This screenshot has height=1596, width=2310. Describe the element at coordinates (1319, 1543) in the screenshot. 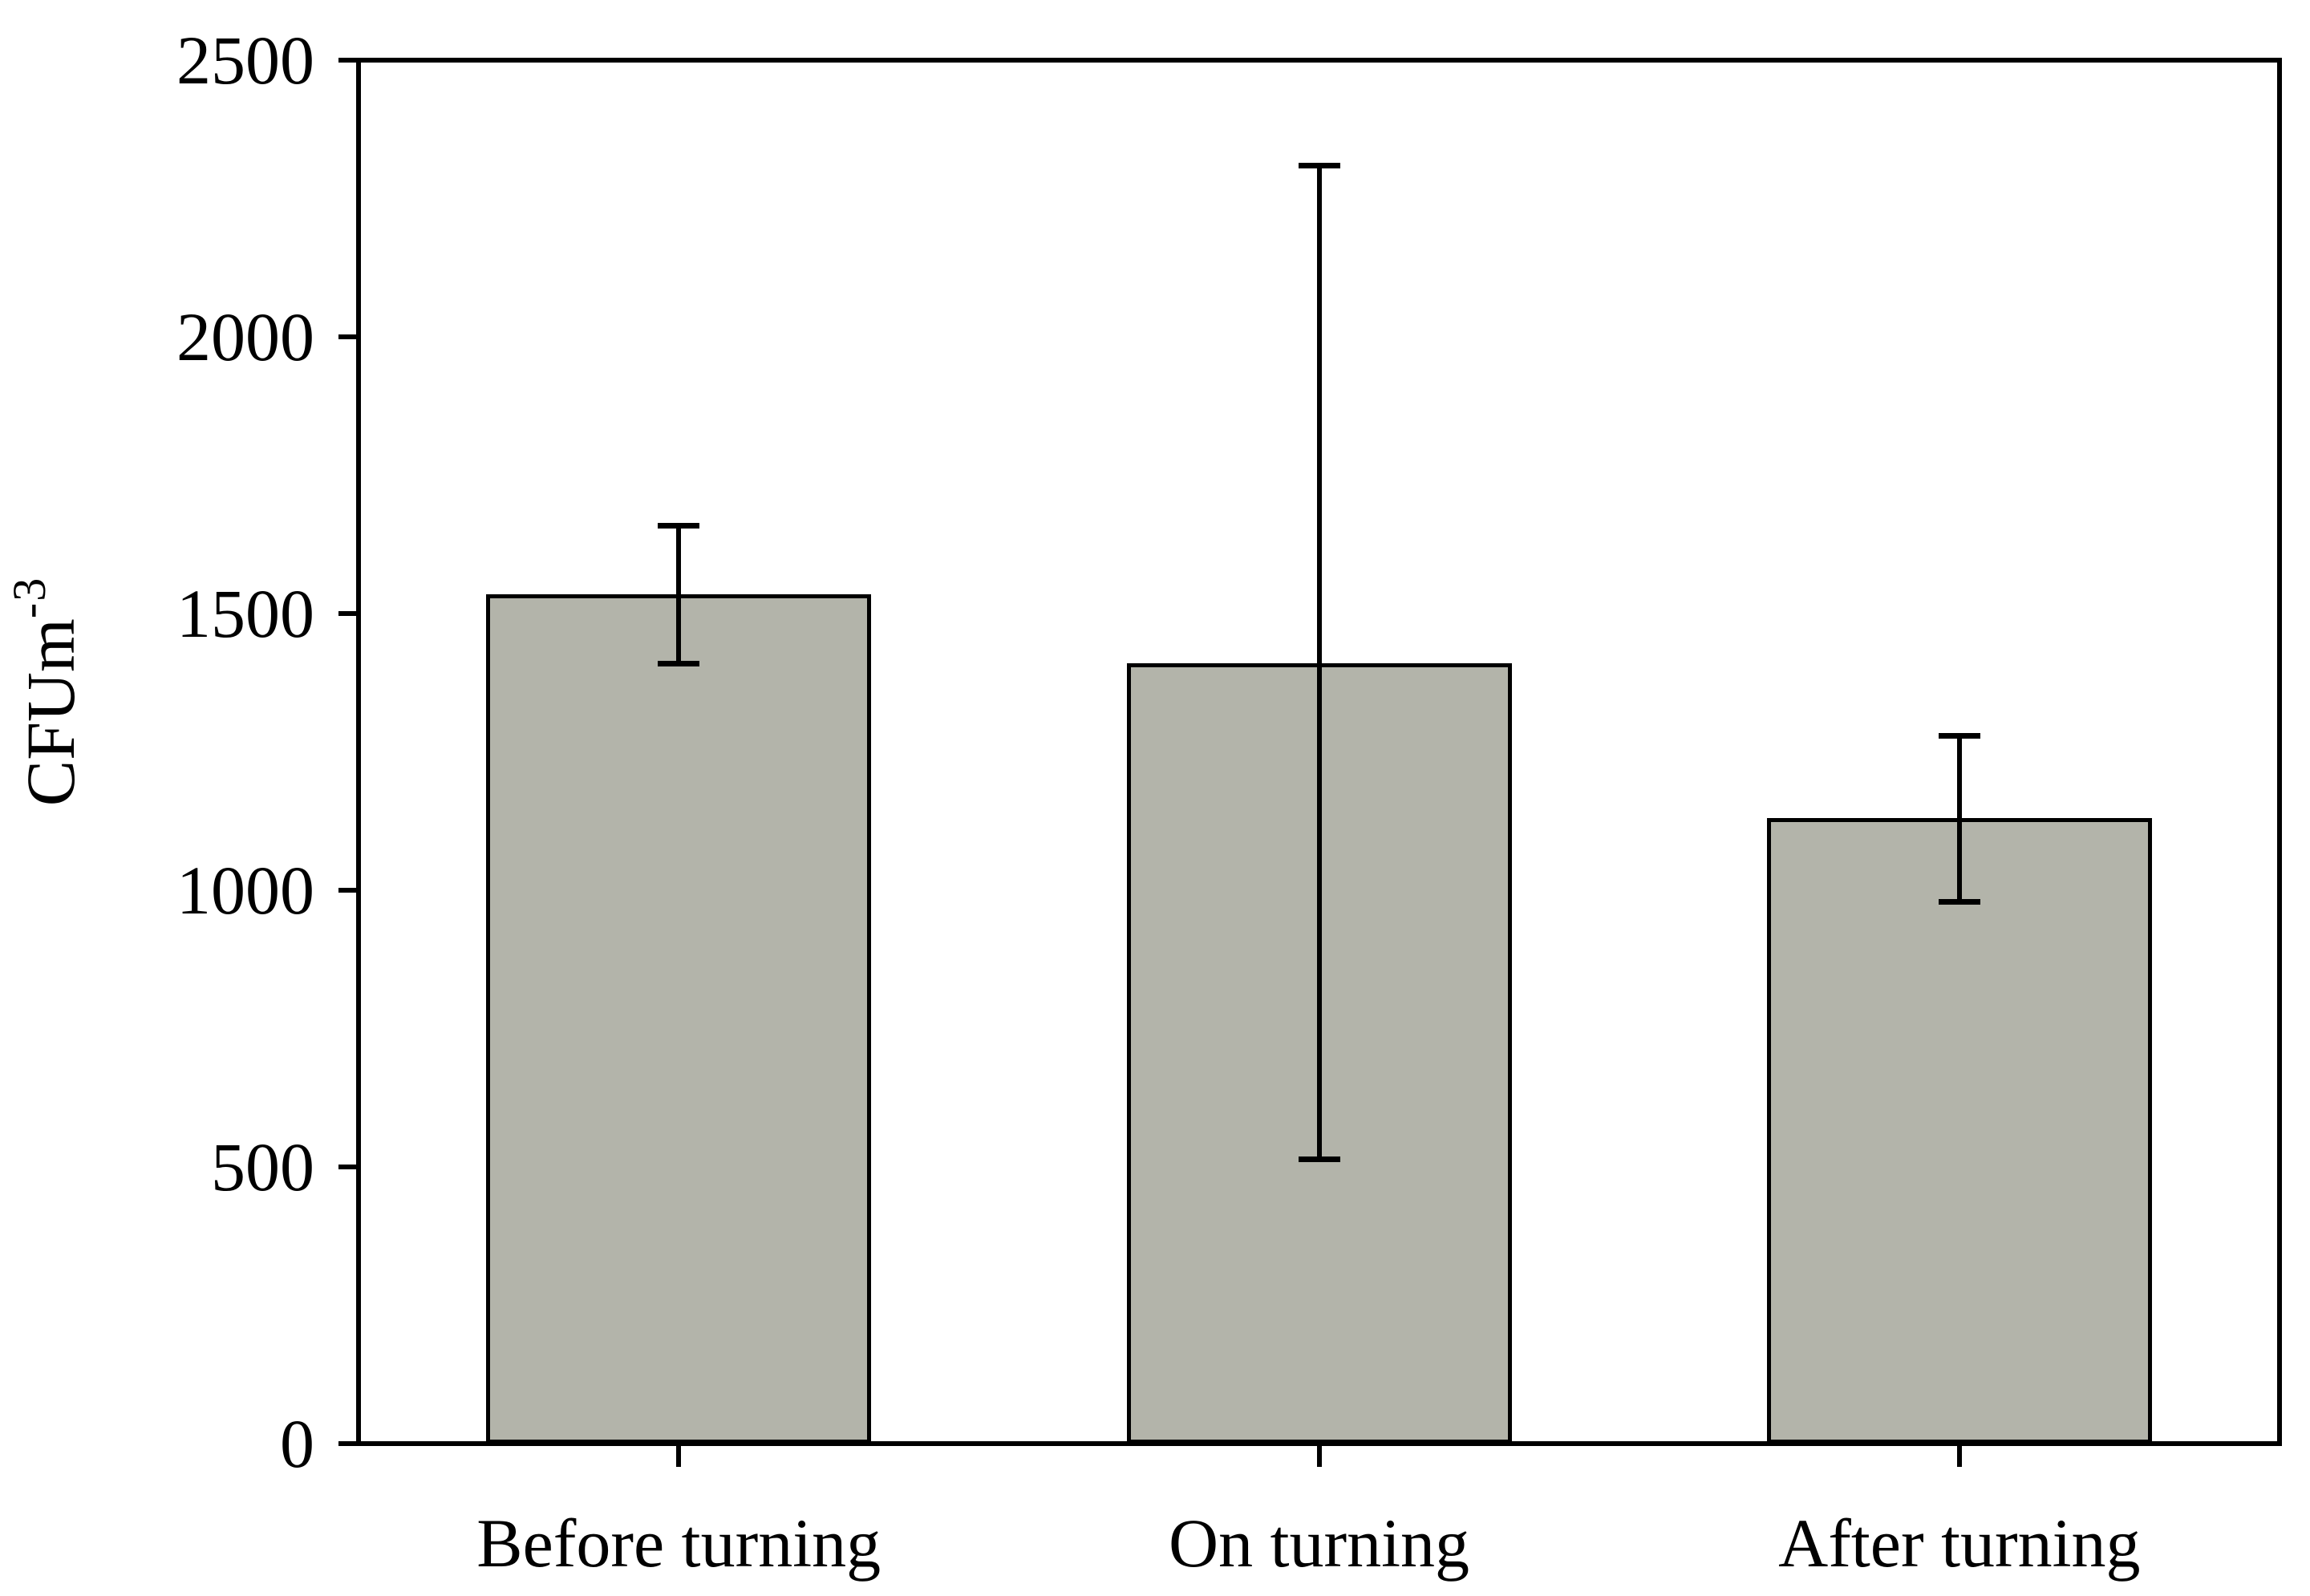

I see `x-category-label-on-turning: On turning` at that location.